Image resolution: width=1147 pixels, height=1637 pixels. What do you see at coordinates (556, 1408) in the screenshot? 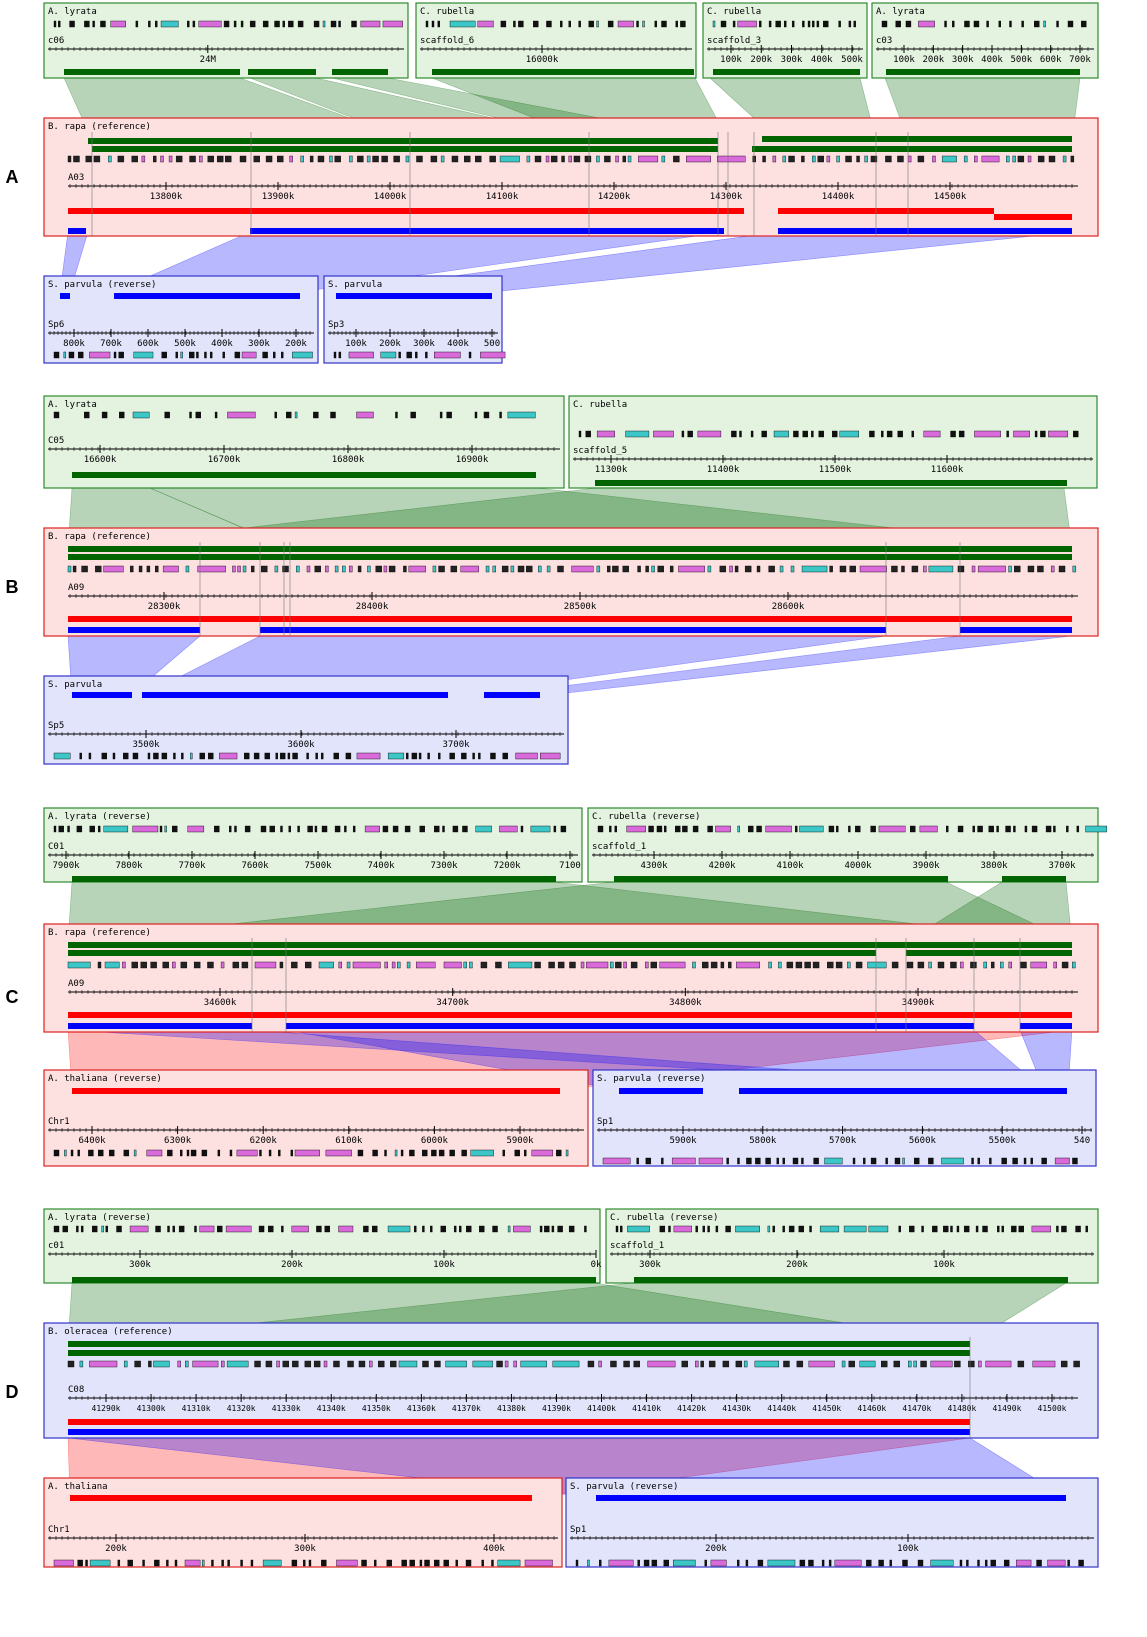
I see `d-ref-tick-label: 41390k` at bounding box center [556, 1408].